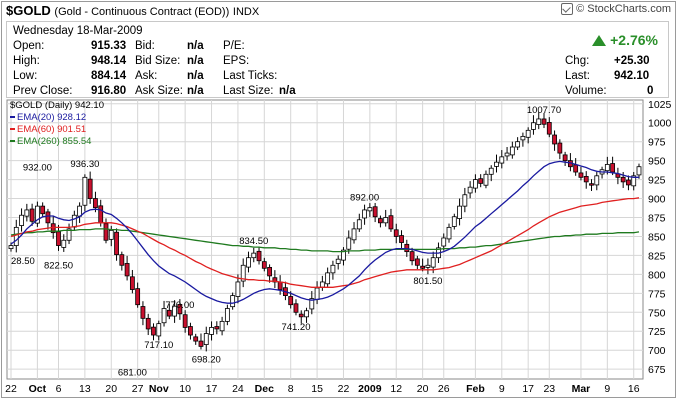  What do you see at coordinates (78, 31) in the screenshot?
I see `quote-date: Wednesday 18-Mar-2009` at bounding box center [78, 31].